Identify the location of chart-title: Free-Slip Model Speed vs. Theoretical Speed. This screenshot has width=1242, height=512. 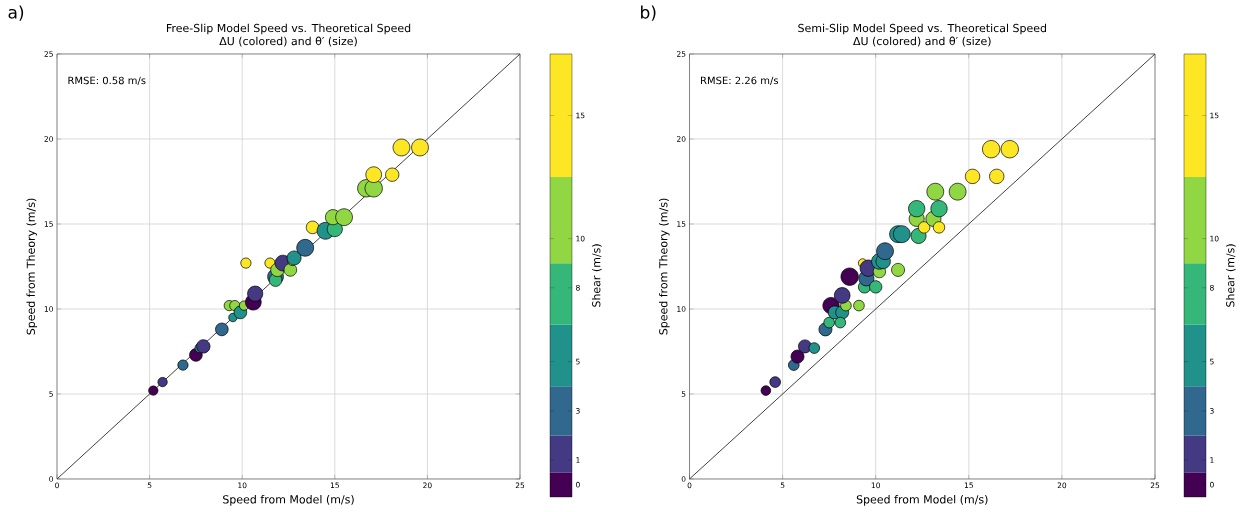
(288, 29).